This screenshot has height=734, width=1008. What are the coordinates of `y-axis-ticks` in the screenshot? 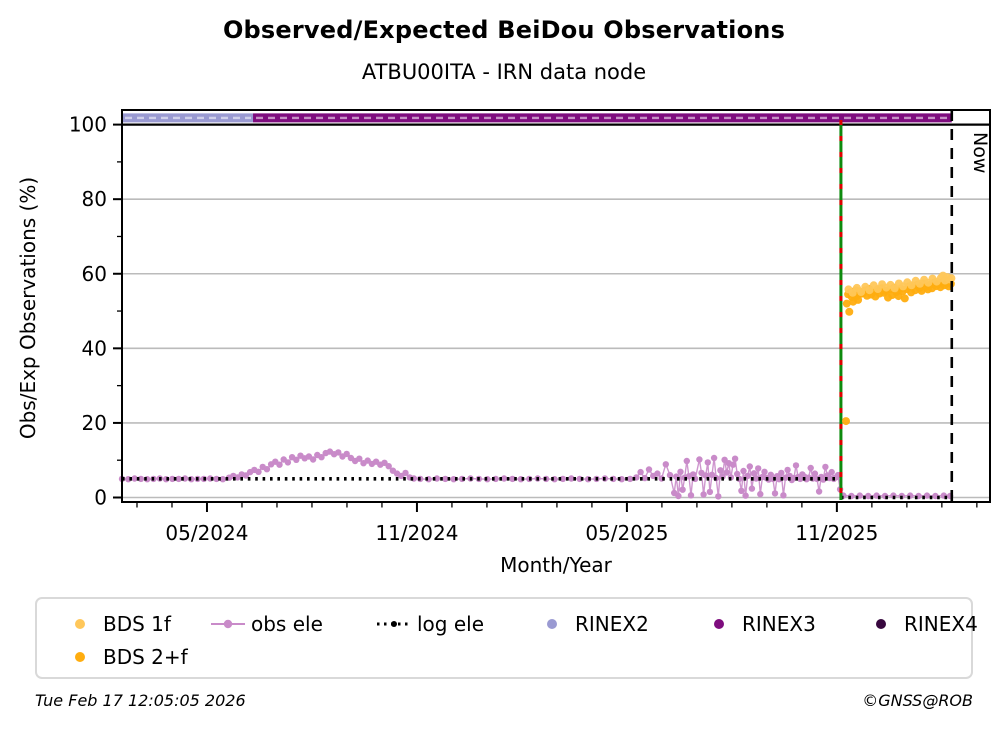 It's located at (117, 311).